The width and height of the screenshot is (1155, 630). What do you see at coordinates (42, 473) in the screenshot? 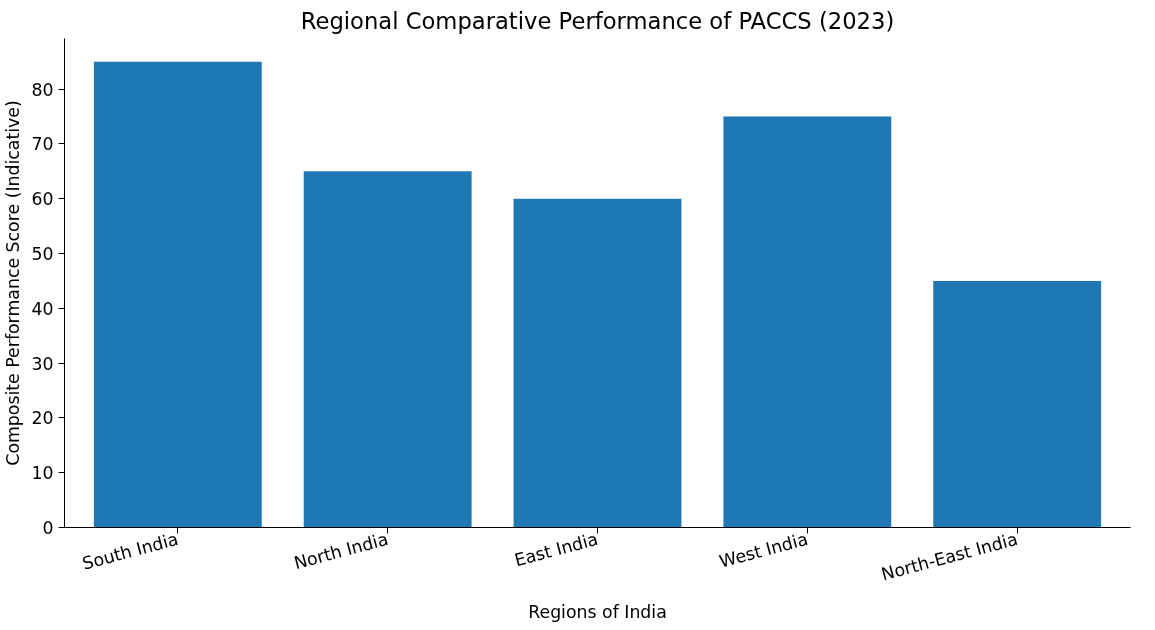
I see `y-tick-label: 10` at bounding box center [42, 473].